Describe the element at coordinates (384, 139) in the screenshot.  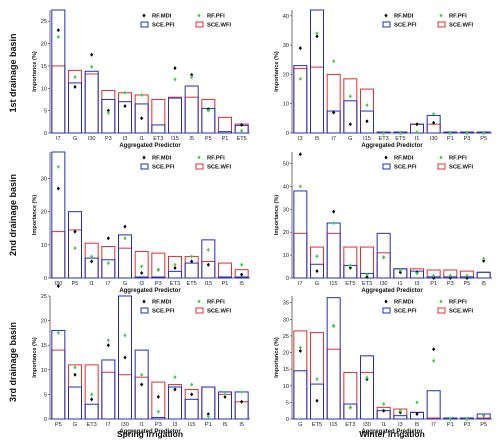
I see `x-tick-label: ET3` at that location.